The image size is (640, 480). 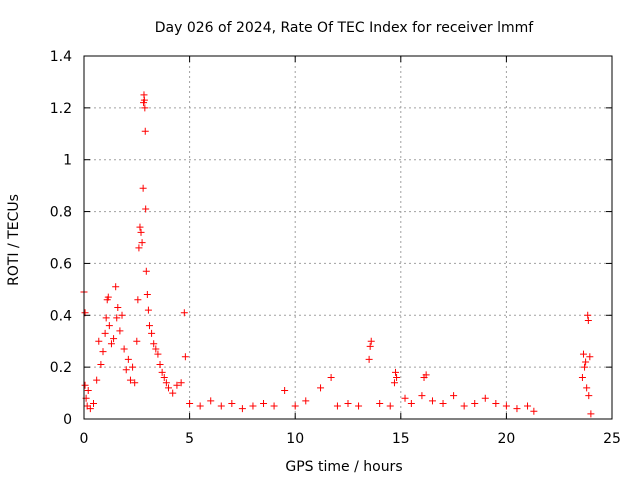 What do you see at coordinates (14, 240) in the screenshot?
I see `y-axis-label: ROTI / TECUs` at bounding box center [14, 240].